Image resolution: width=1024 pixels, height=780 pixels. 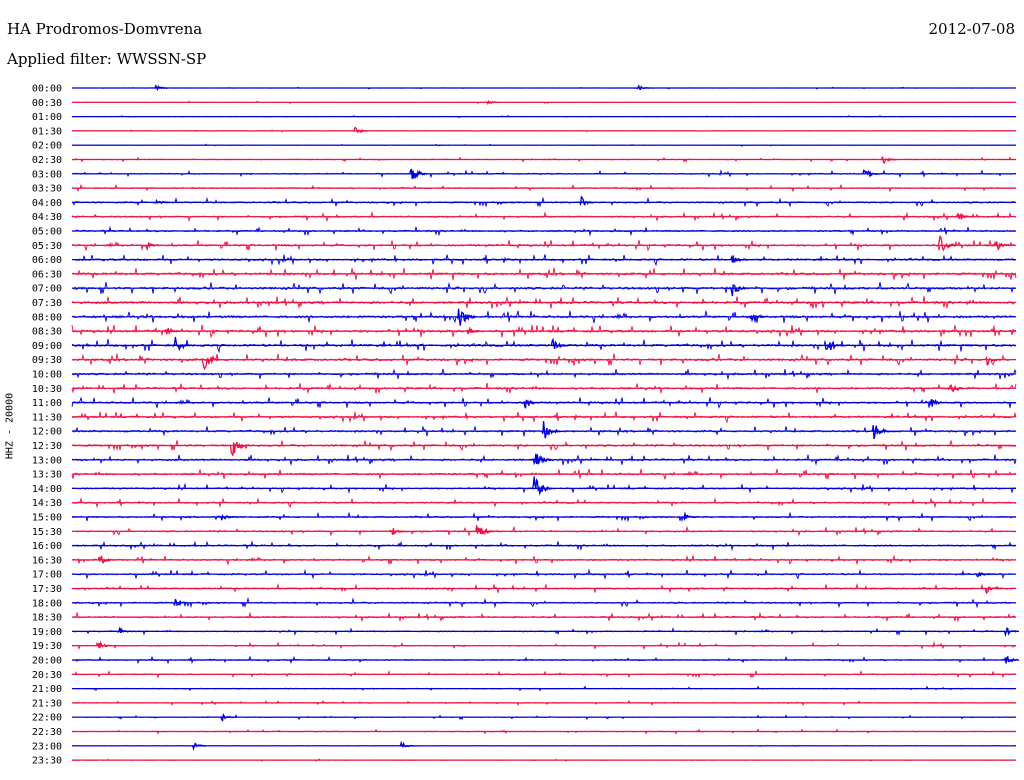 What do you see at coordinates (47, 103) in the screenshot?
I see `row-tick-label: 00:30` at bounding box center [47, 103].